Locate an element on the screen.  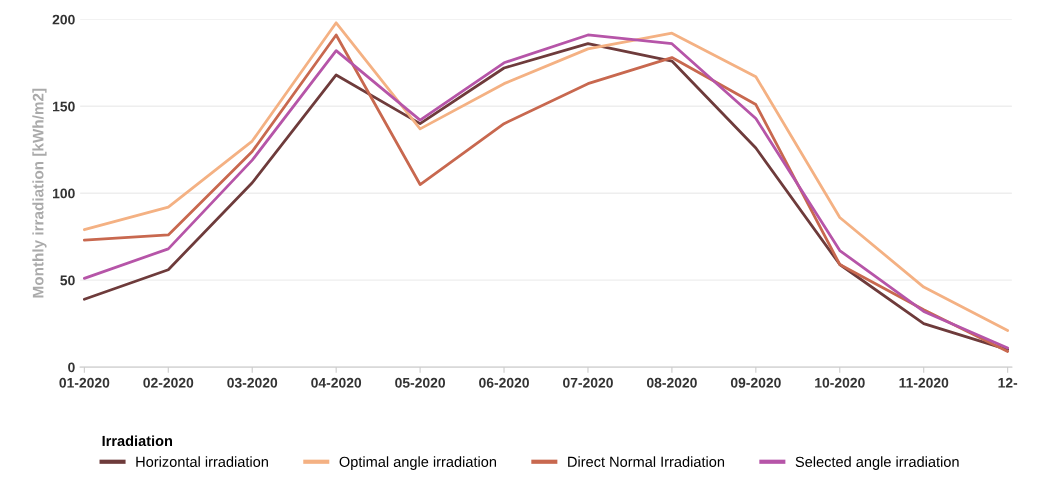
x-tick-label: 10-2020 is located at coordinates (840, 382).